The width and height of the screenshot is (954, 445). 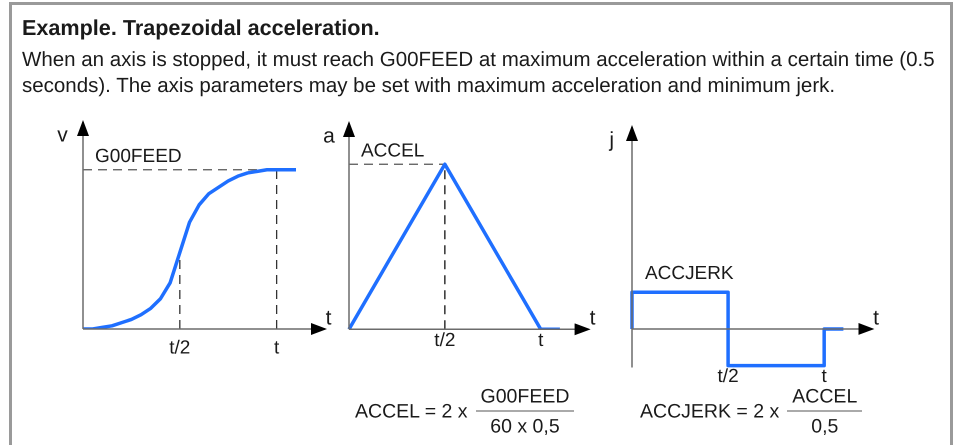 I want to click on series-label: ACCJERK, so click(x=689, y=273).